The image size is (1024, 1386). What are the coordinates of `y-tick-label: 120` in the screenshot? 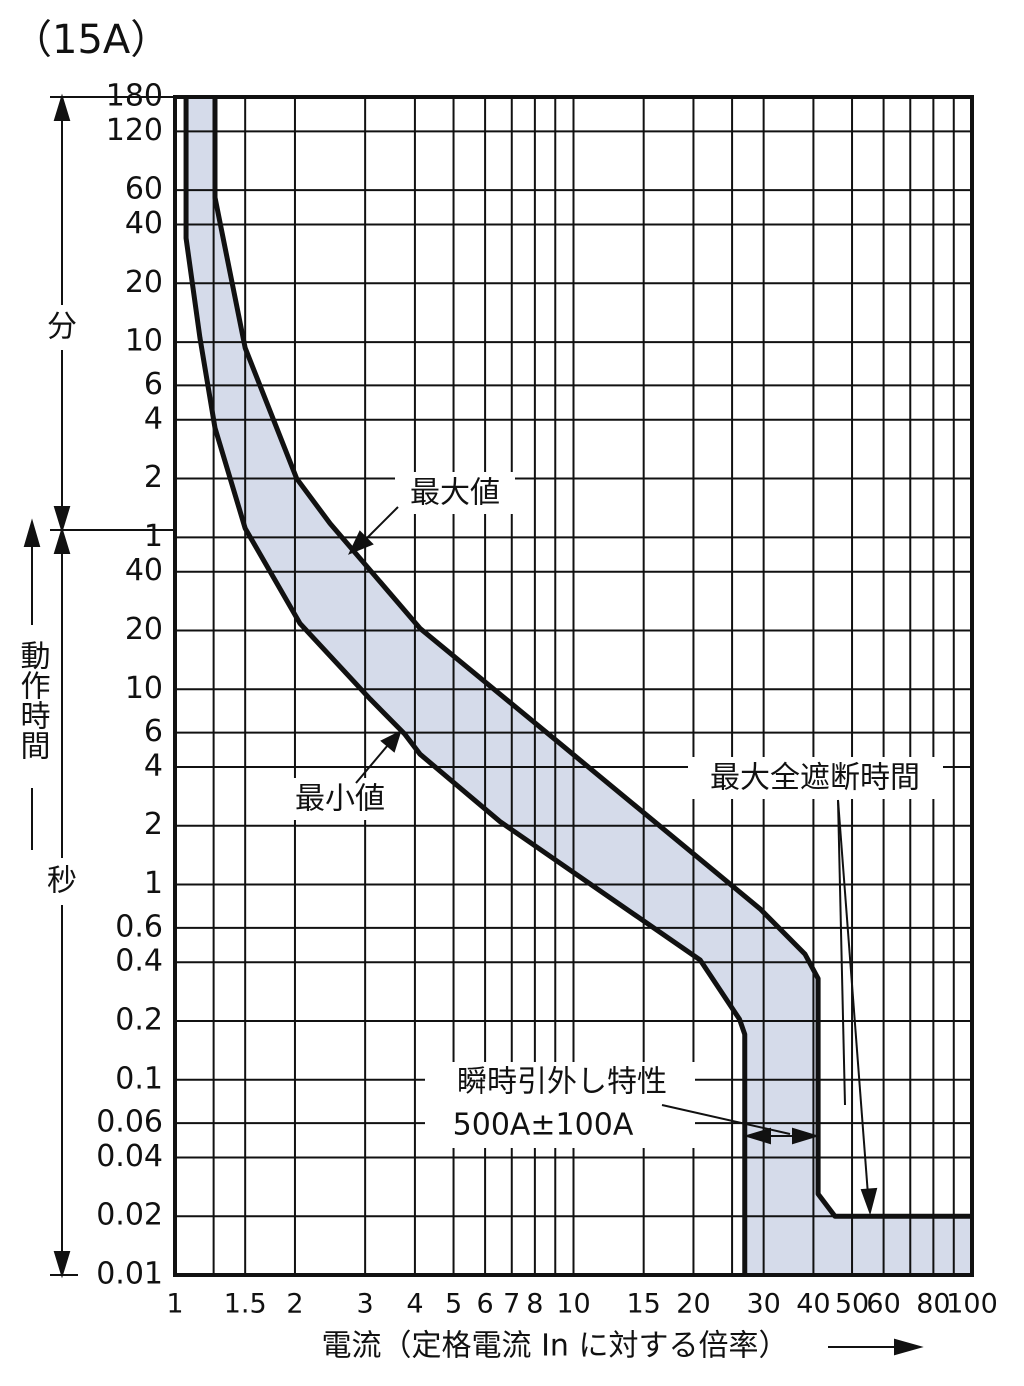 It's located at (134, 130).